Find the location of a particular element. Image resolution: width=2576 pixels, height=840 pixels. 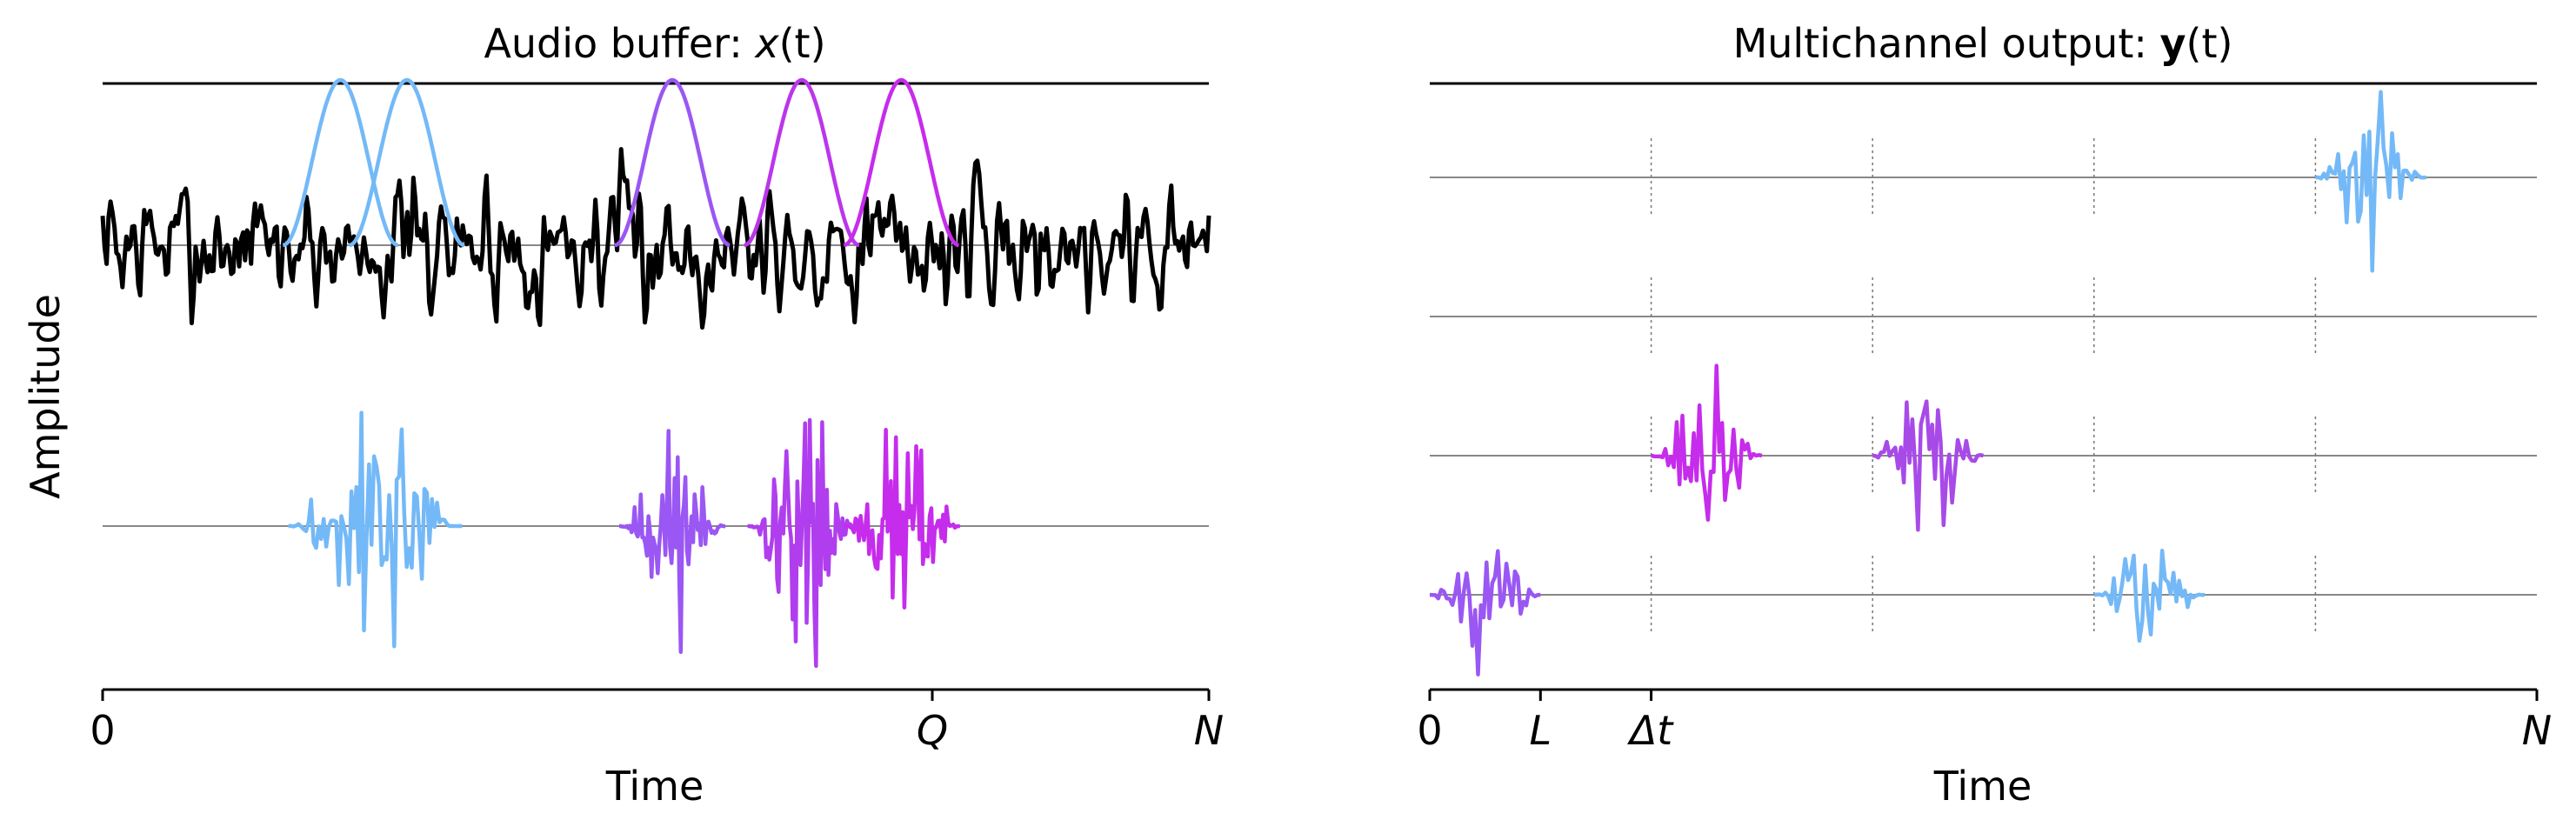

left-tick-label: N is located at coordinates (1209, 730).